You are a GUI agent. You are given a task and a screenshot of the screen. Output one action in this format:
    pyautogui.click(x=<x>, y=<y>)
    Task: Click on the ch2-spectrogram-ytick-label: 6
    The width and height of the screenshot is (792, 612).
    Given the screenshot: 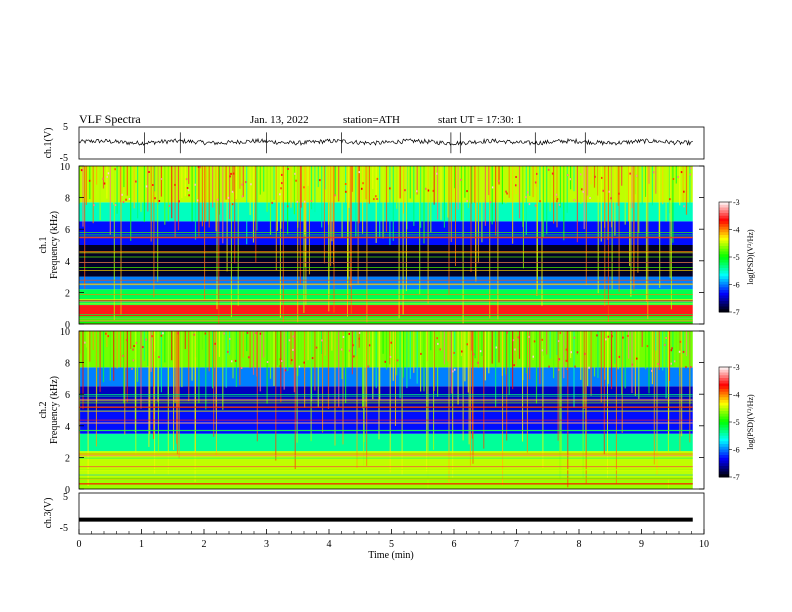 What is the action you would take?
    pyautogui.click(x=67, y=395)
    